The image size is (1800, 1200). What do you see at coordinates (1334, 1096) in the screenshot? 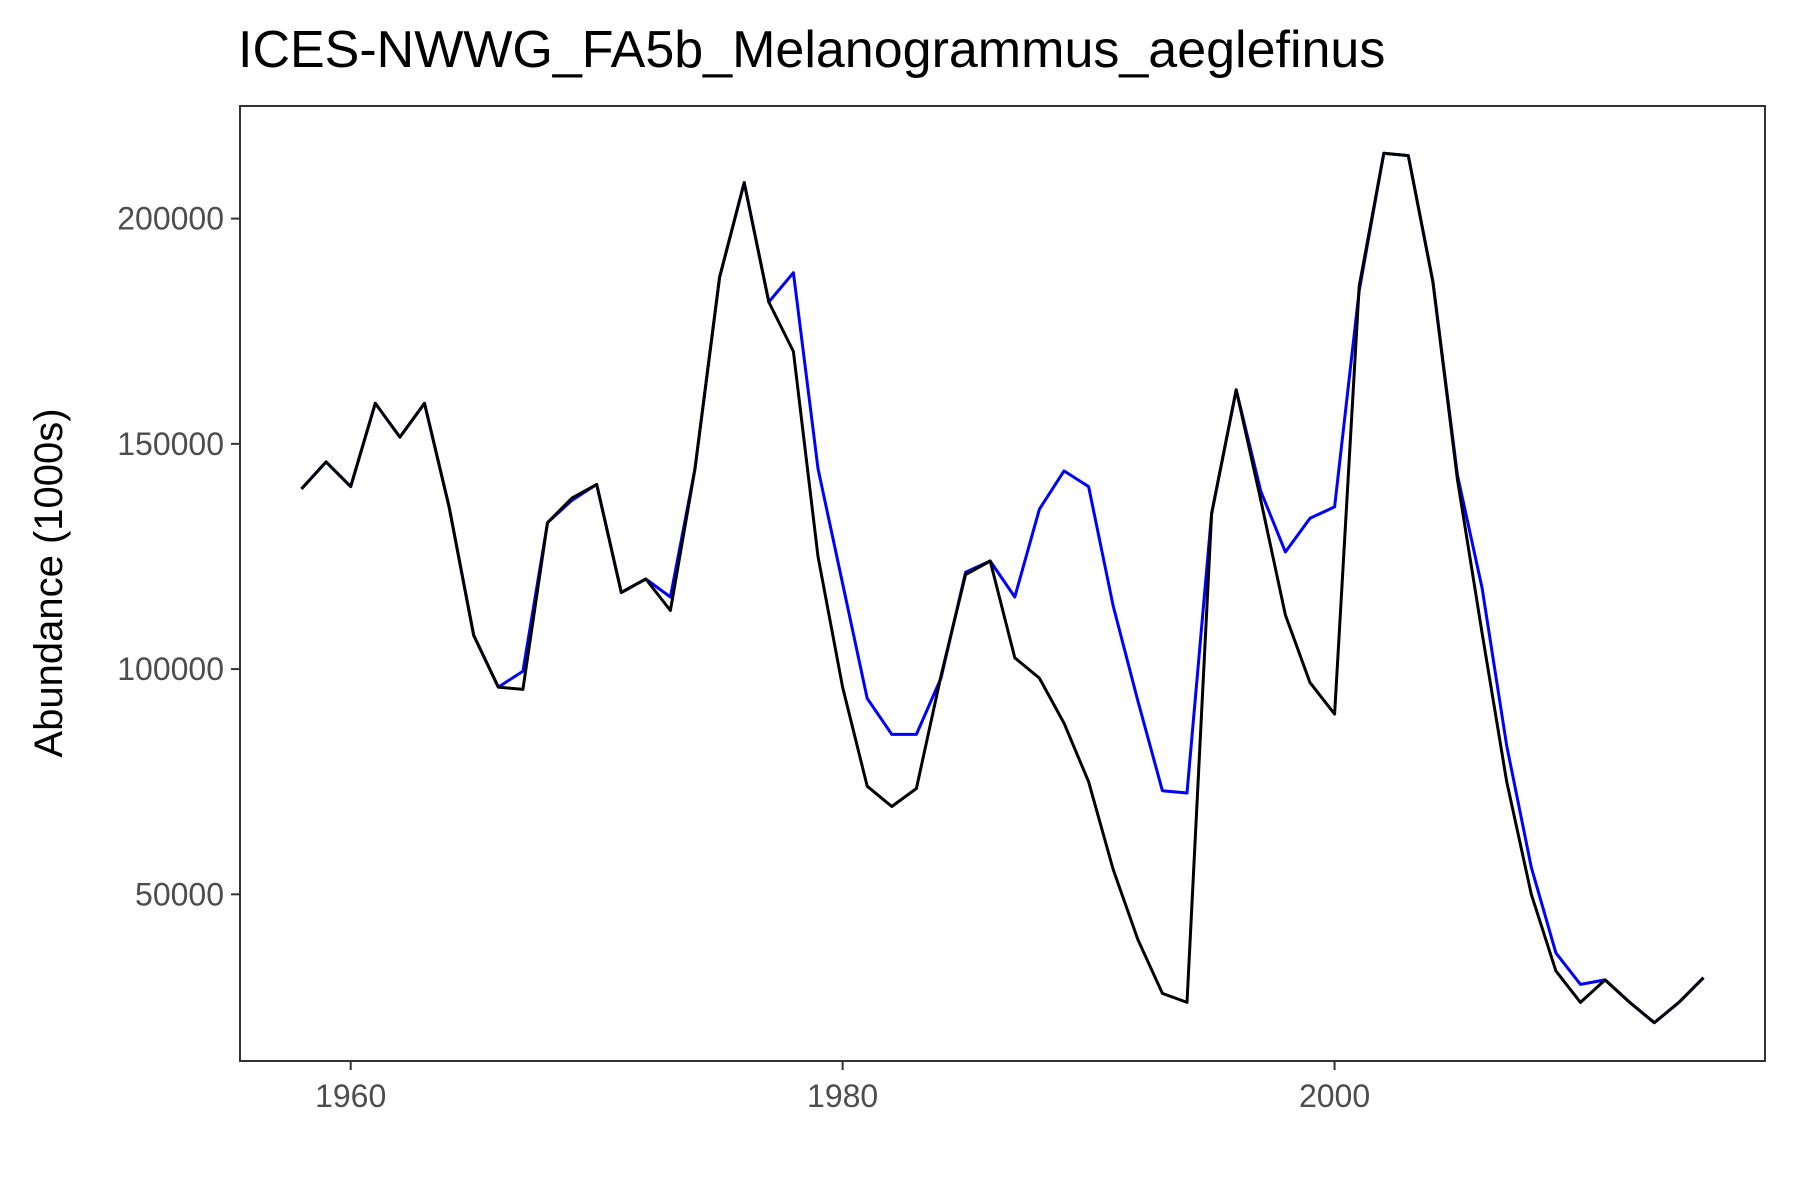
I see `x-tick-label: 2000` at bounding box center [1334, 1096].